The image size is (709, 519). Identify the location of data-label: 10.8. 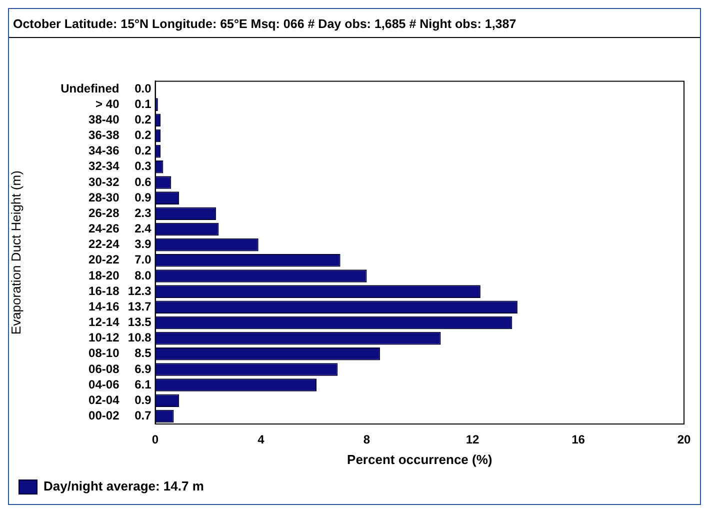
(140, 337).